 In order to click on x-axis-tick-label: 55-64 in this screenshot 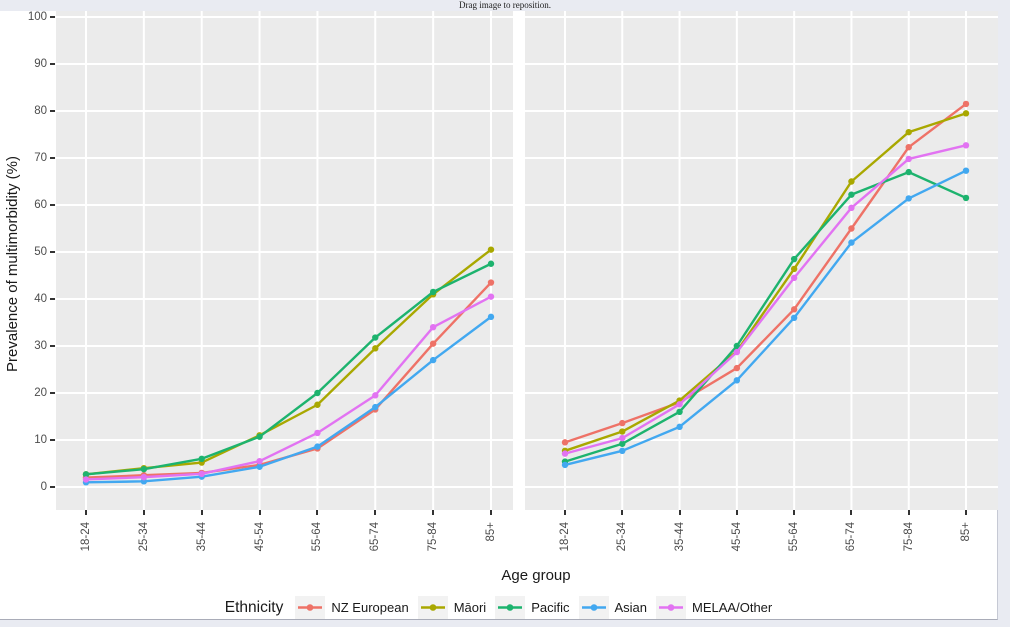, I will do `click(794, 537)`.